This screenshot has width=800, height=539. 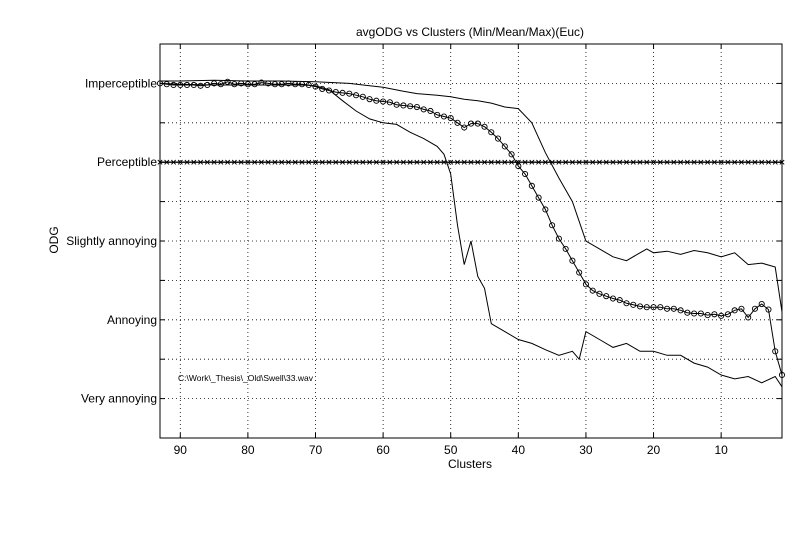 What do you see at coordinates (132, 320) in the screenshot?
I see `y-tick-label: Annoying` at bounding box center [132, 320].